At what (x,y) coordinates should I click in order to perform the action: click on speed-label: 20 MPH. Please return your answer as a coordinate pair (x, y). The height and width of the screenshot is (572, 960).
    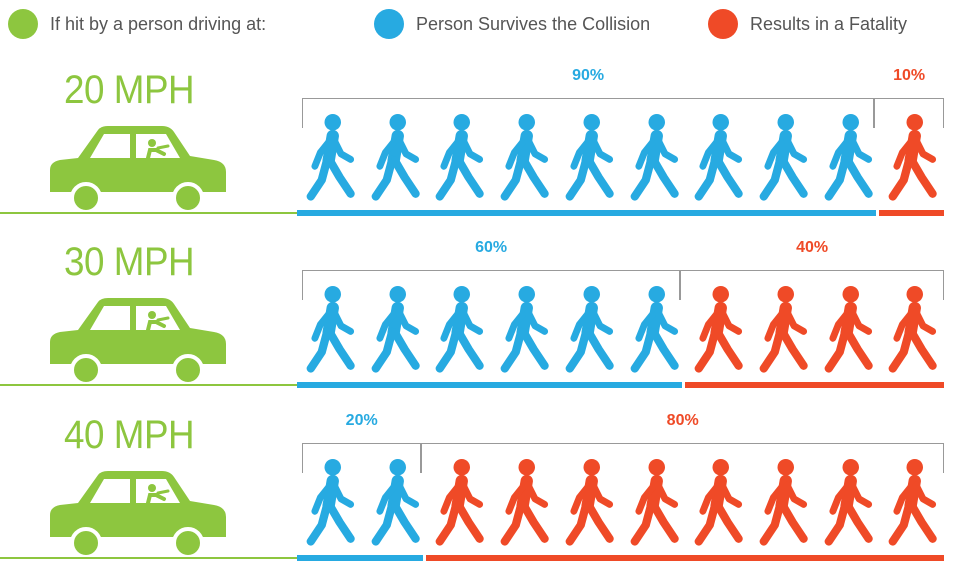
    Looking at the image, I should click on (129, 90).